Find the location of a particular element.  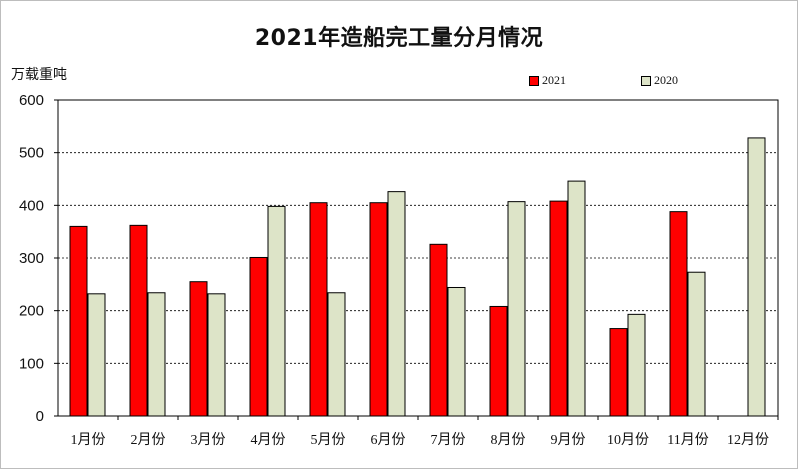

x-tick-label-10: 10月份 is located at coordinates (628, 440).